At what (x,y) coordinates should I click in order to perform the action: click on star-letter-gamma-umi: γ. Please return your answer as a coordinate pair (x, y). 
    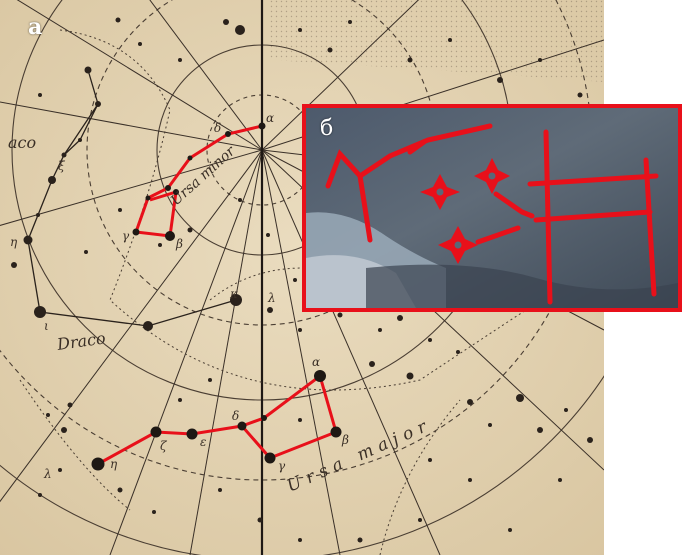
    Looking at the image, I should click on (126, 236).